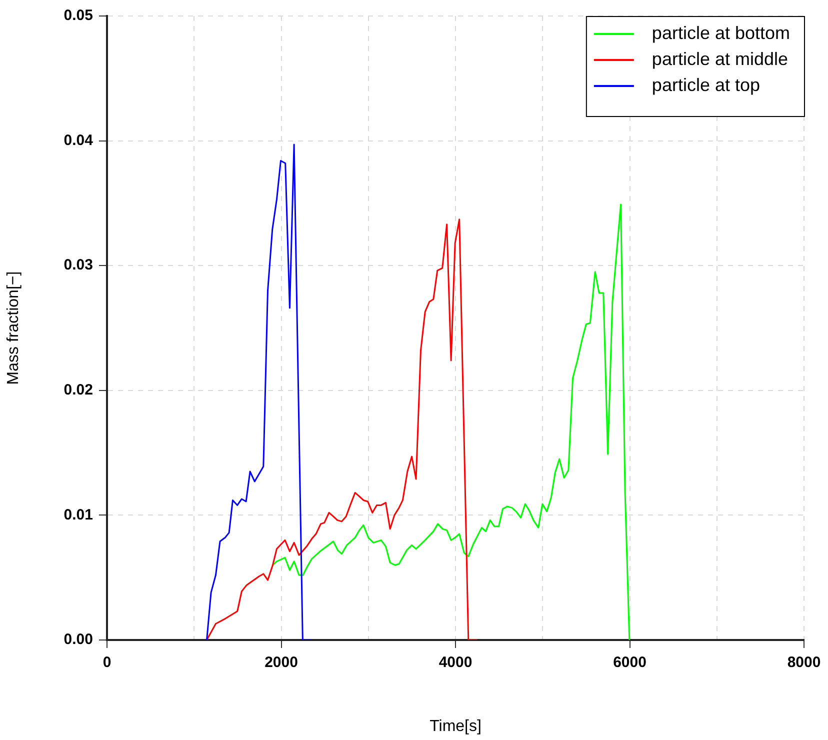  Describe the element at coordinates (79, 140) in the screenshot. I see `y-tick-label: 0.04` at that location.